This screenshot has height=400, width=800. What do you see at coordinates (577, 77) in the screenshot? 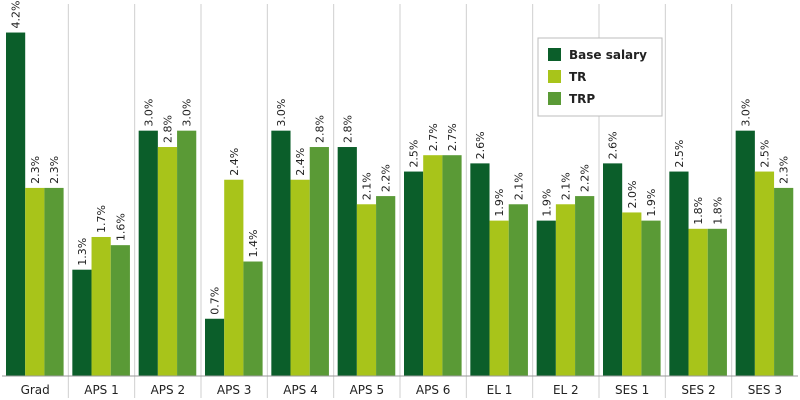
I see `legend-label: TR` at bounding box center [577, 77].